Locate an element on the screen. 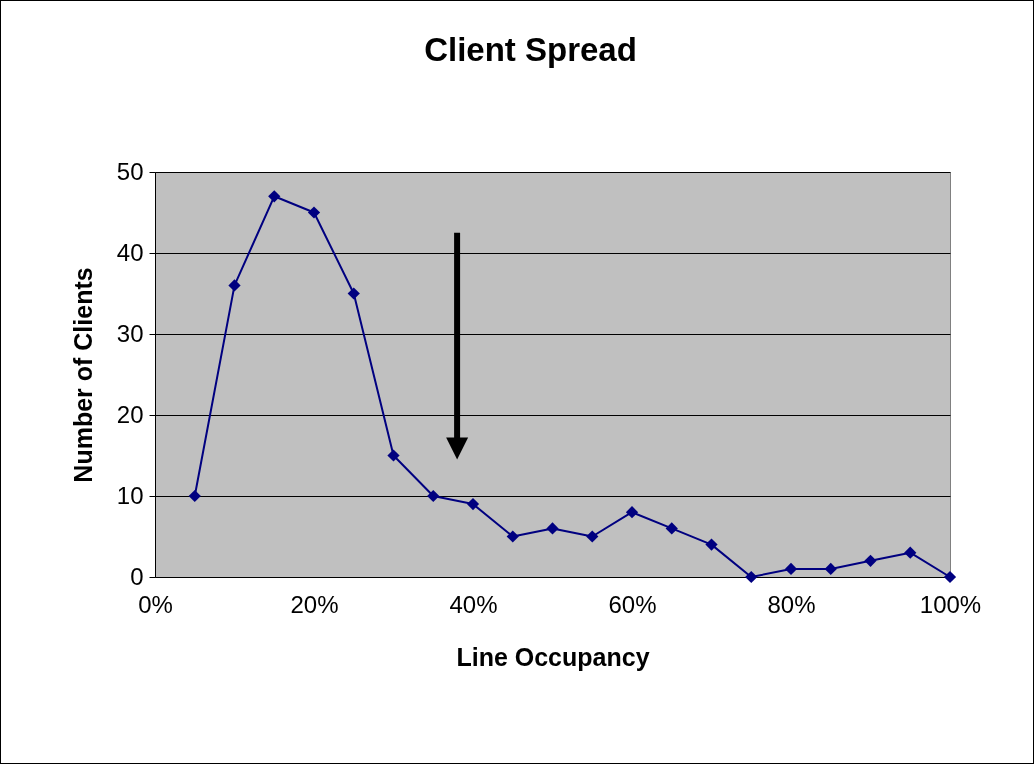 The image size is (1034, 764). y-tick-label: 30 is located at coordinates (130, 333).